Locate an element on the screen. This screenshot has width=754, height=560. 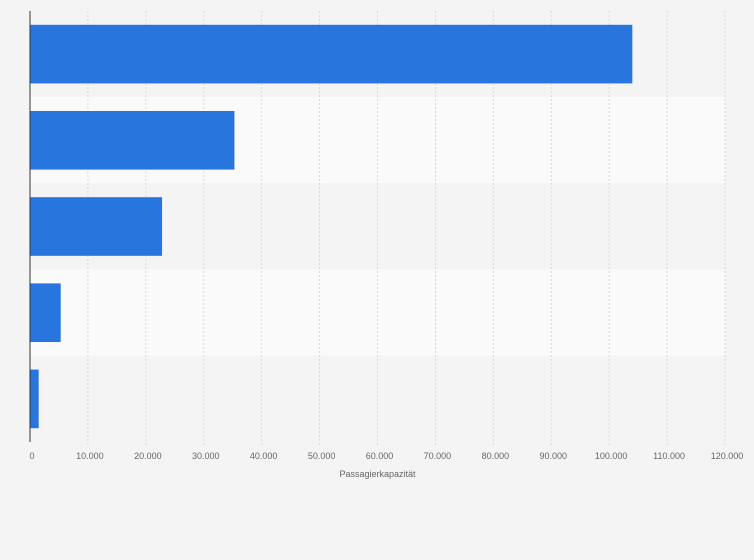
x-tick-label: 90.000 is located at coordinates (553, 456).